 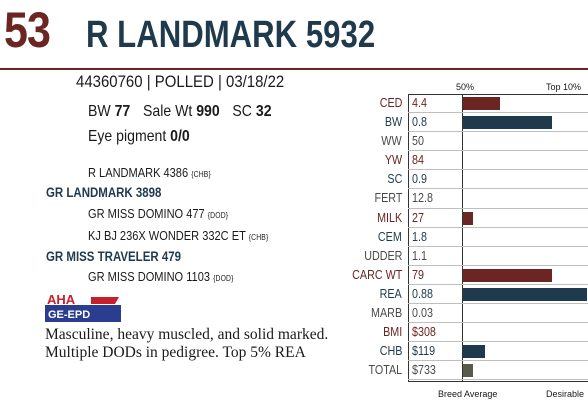 I want to click on epd-row: CED 4.4, so click(x=478, y=104).